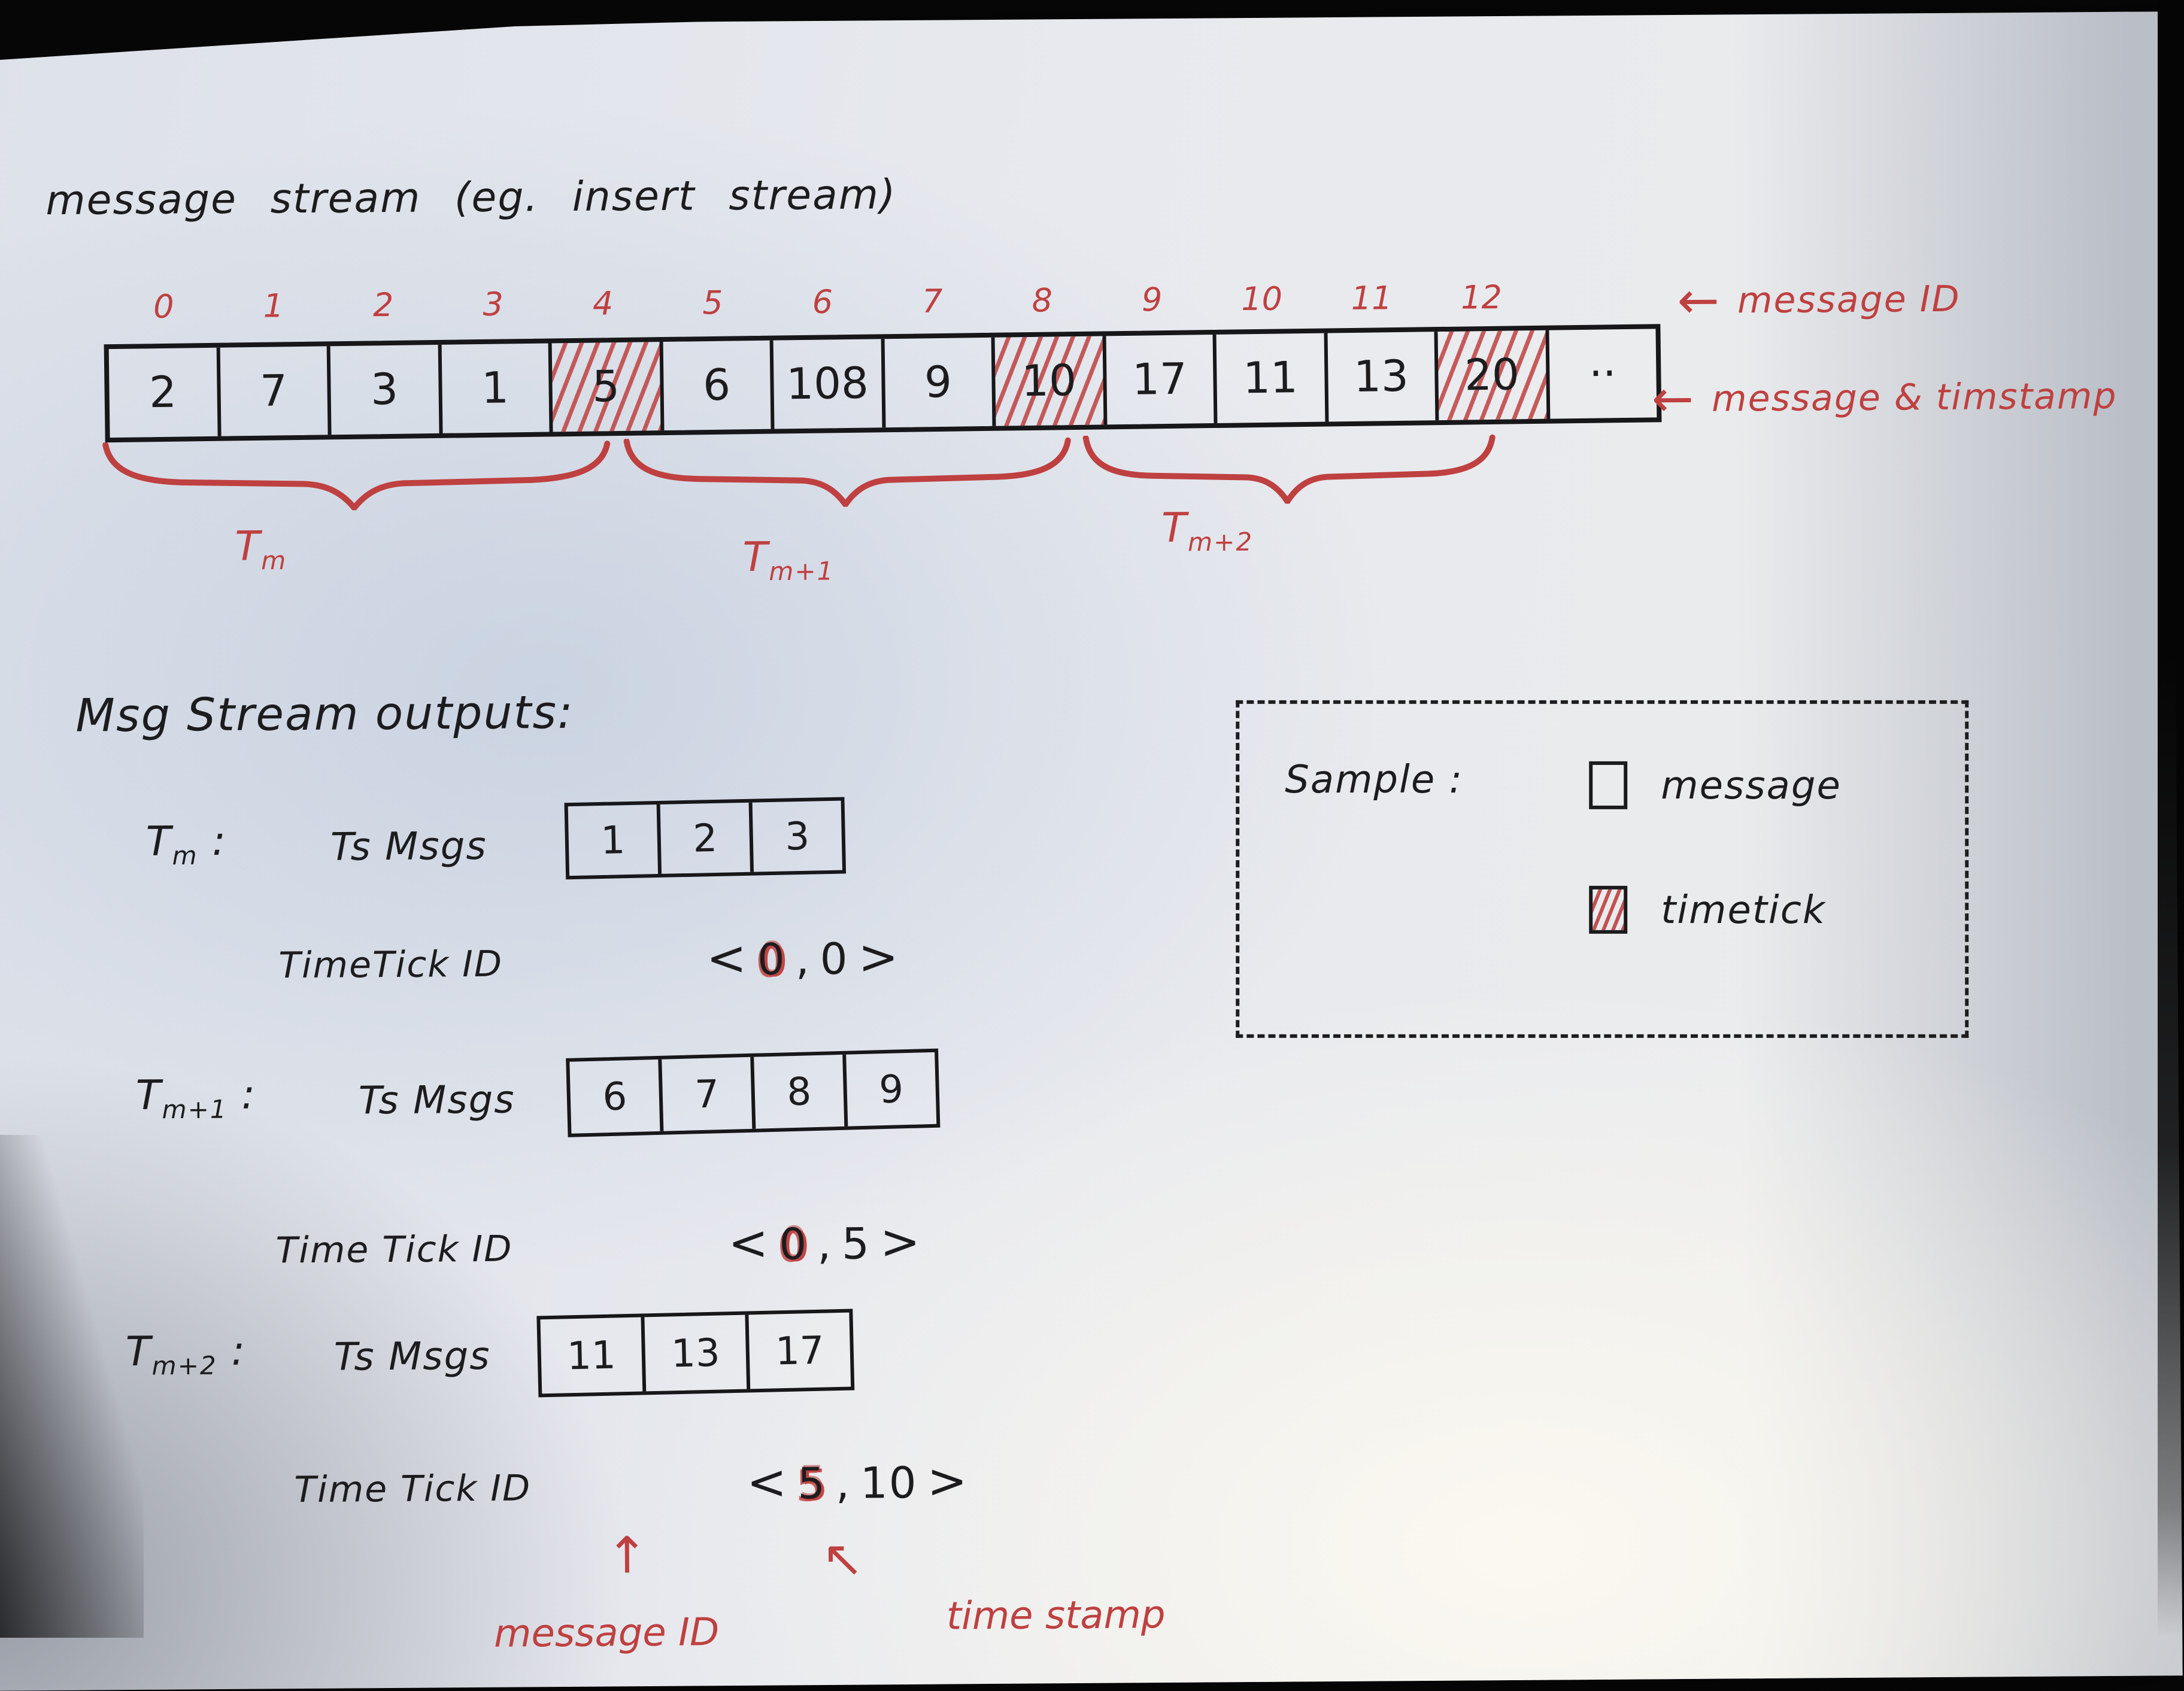 This screenshot has width=2184, height=1691. Describe the element at coordinates (325, 713) in the screenshot. I see `outputs-heading: Msg Stream outputs:` at that location.